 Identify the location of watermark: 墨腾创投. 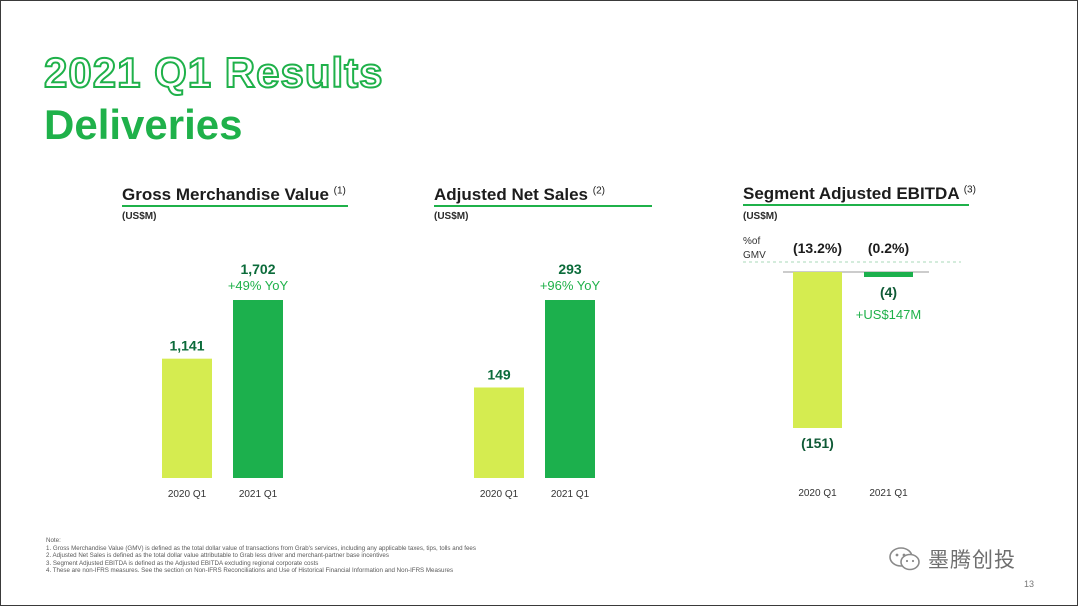
(952, 559).